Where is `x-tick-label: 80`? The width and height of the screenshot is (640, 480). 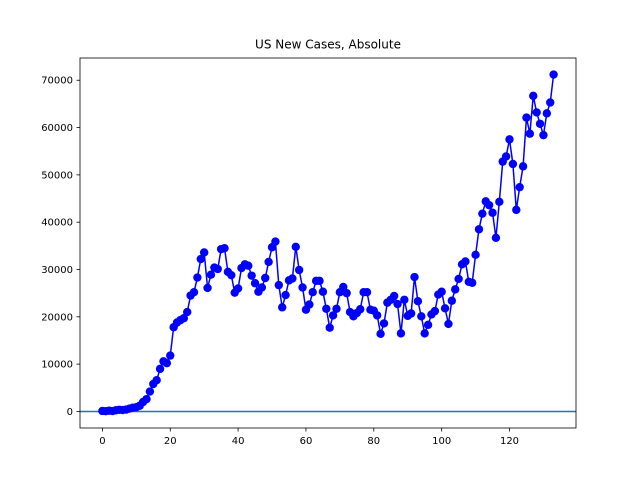 x-tick-label: 80 is located at coordinates (373, 441).